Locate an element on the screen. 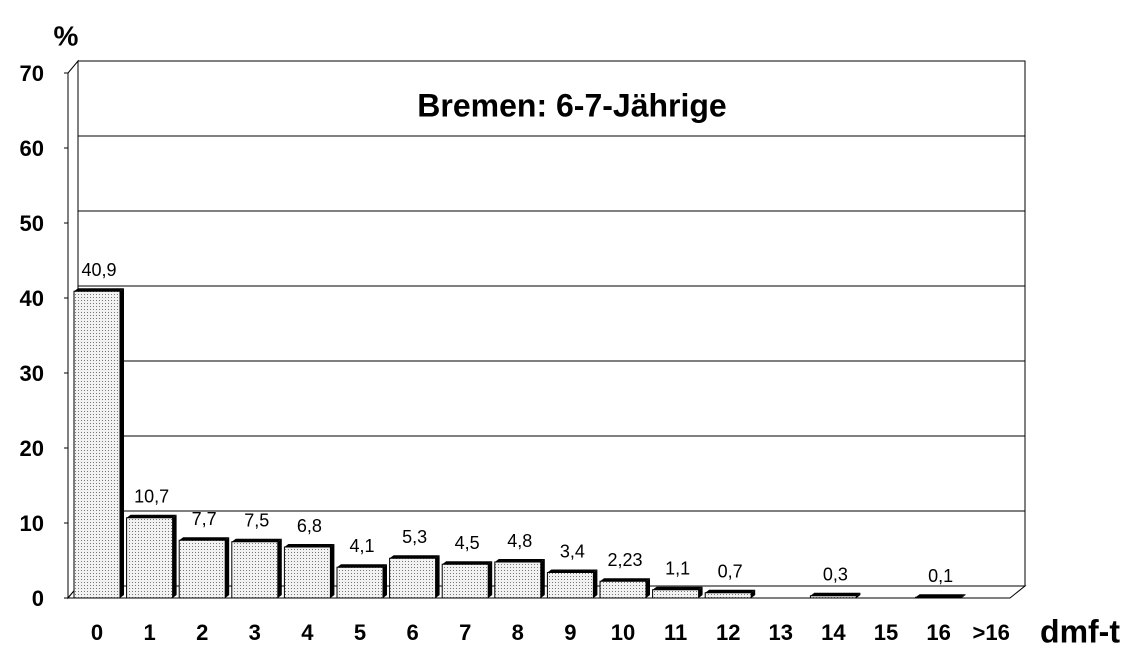 This screenshot has height=648, width=1147. value-label: 2,23 is located at coordinates (624, 560).